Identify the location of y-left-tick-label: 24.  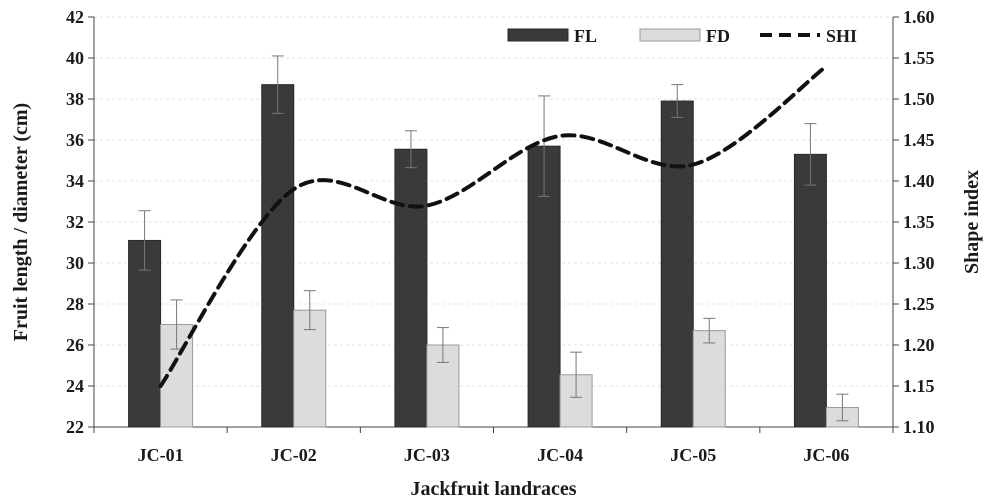
(75, 386).